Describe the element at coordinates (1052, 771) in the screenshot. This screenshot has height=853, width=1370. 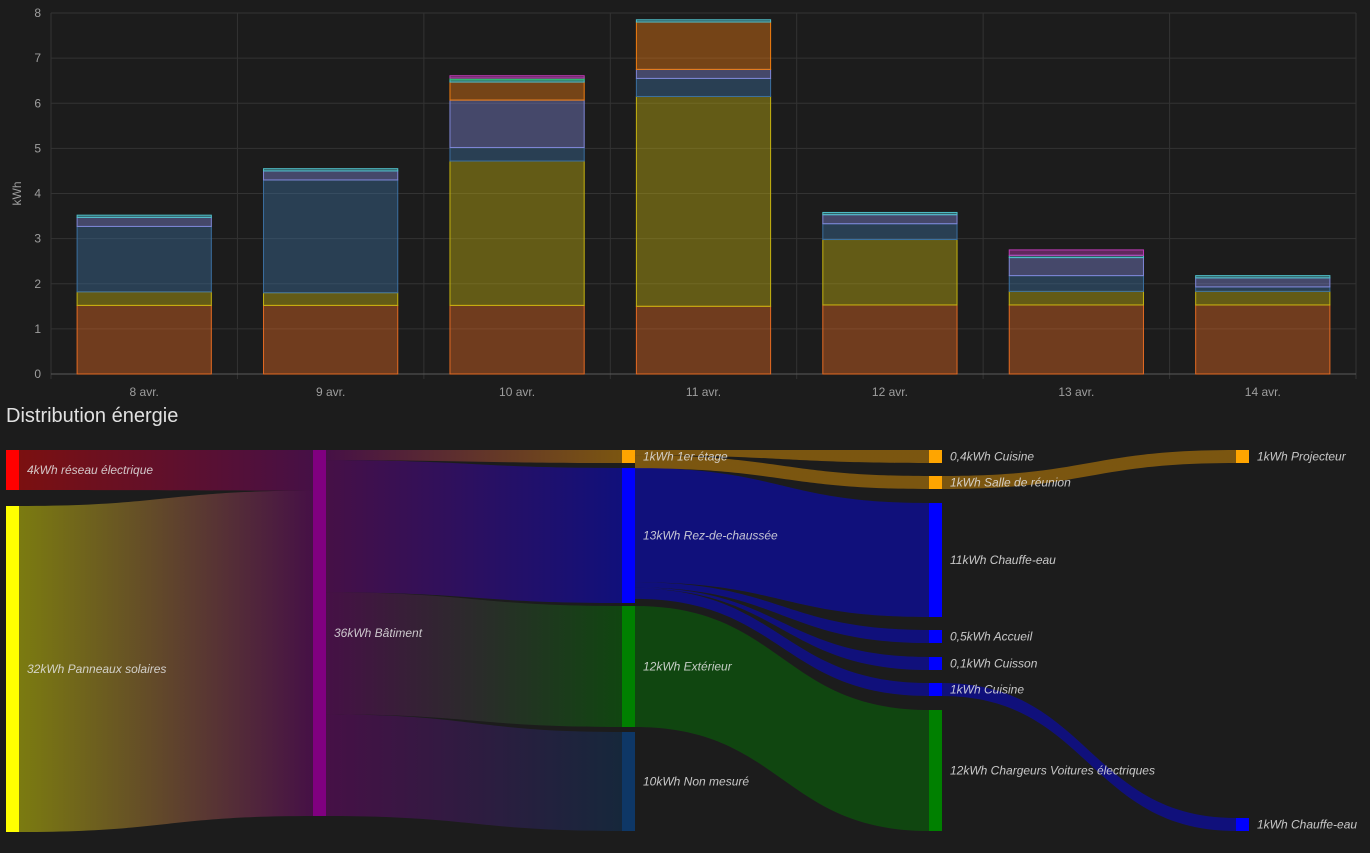
I see `sankey-node-label: 12kWh Chargeurs Voitures électriques` at that location.